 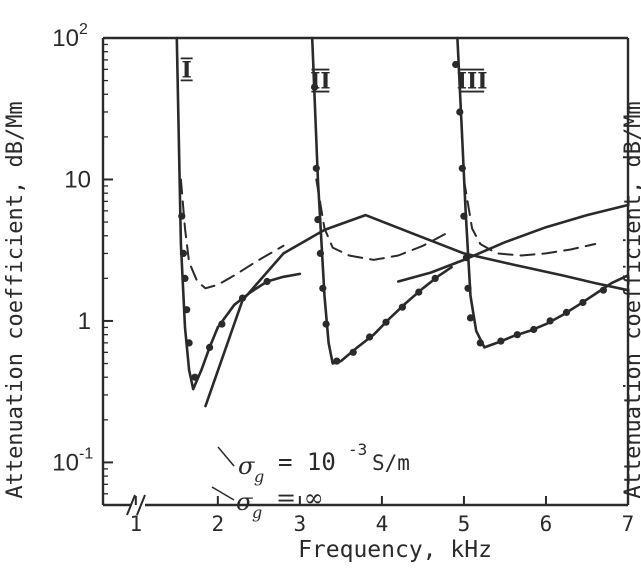 What do you see at coordinates (631, 299) in the screenshot?
I see `right-y-axis-label: Attenuation coefficient, dB/Mm` at bounding box center [631, 299].